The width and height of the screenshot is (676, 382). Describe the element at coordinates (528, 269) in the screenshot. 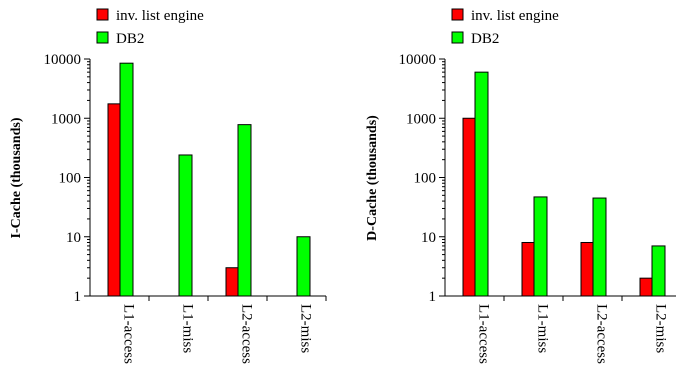

I see `bar-inv-list-engine-l1-miss` at that location.